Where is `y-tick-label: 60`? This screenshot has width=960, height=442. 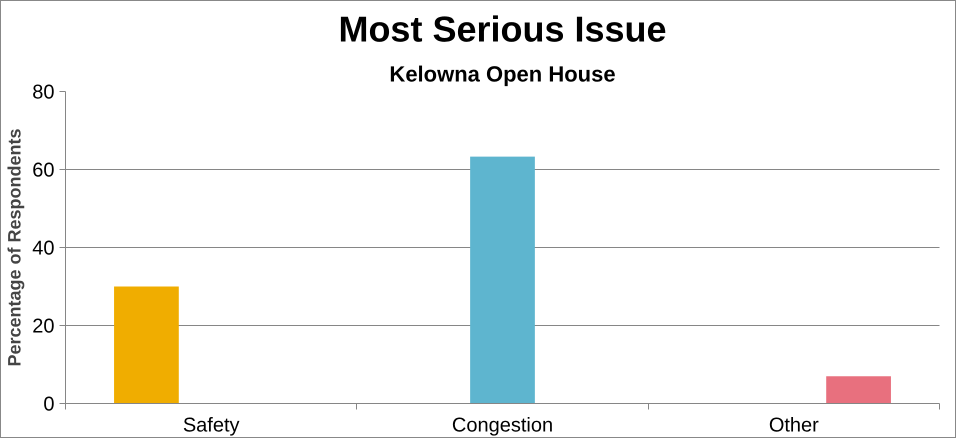 y-tick-label: 60 is located at coordinates (43, 171).